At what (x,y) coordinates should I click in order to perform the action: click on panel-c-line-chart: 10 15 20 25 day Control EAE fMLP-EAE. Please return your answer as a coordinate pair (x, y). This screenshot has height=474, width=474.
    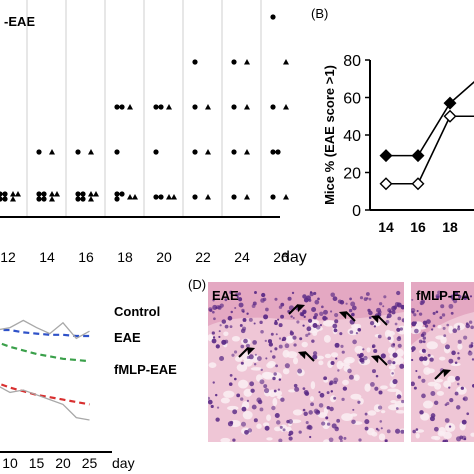
    Looking at the image, I should click on (88, 387).